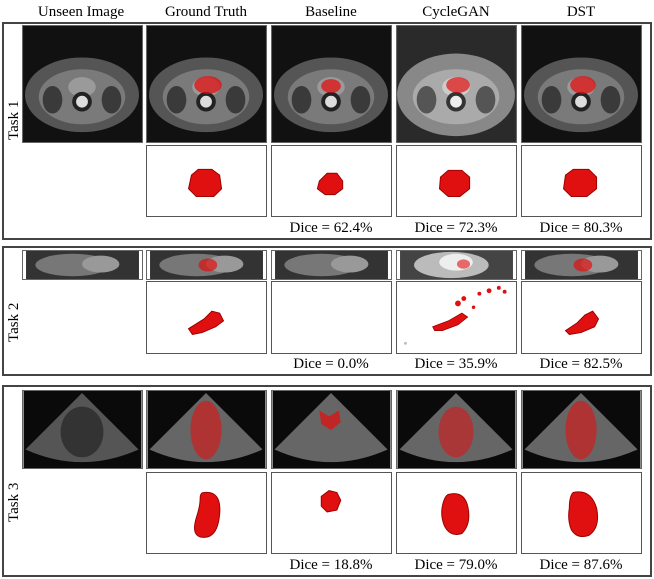  Describe the element at coordinates (331, 228) in the screenshot. I see `task-1-baseline-dice: Dice = 62.4%` at that location.